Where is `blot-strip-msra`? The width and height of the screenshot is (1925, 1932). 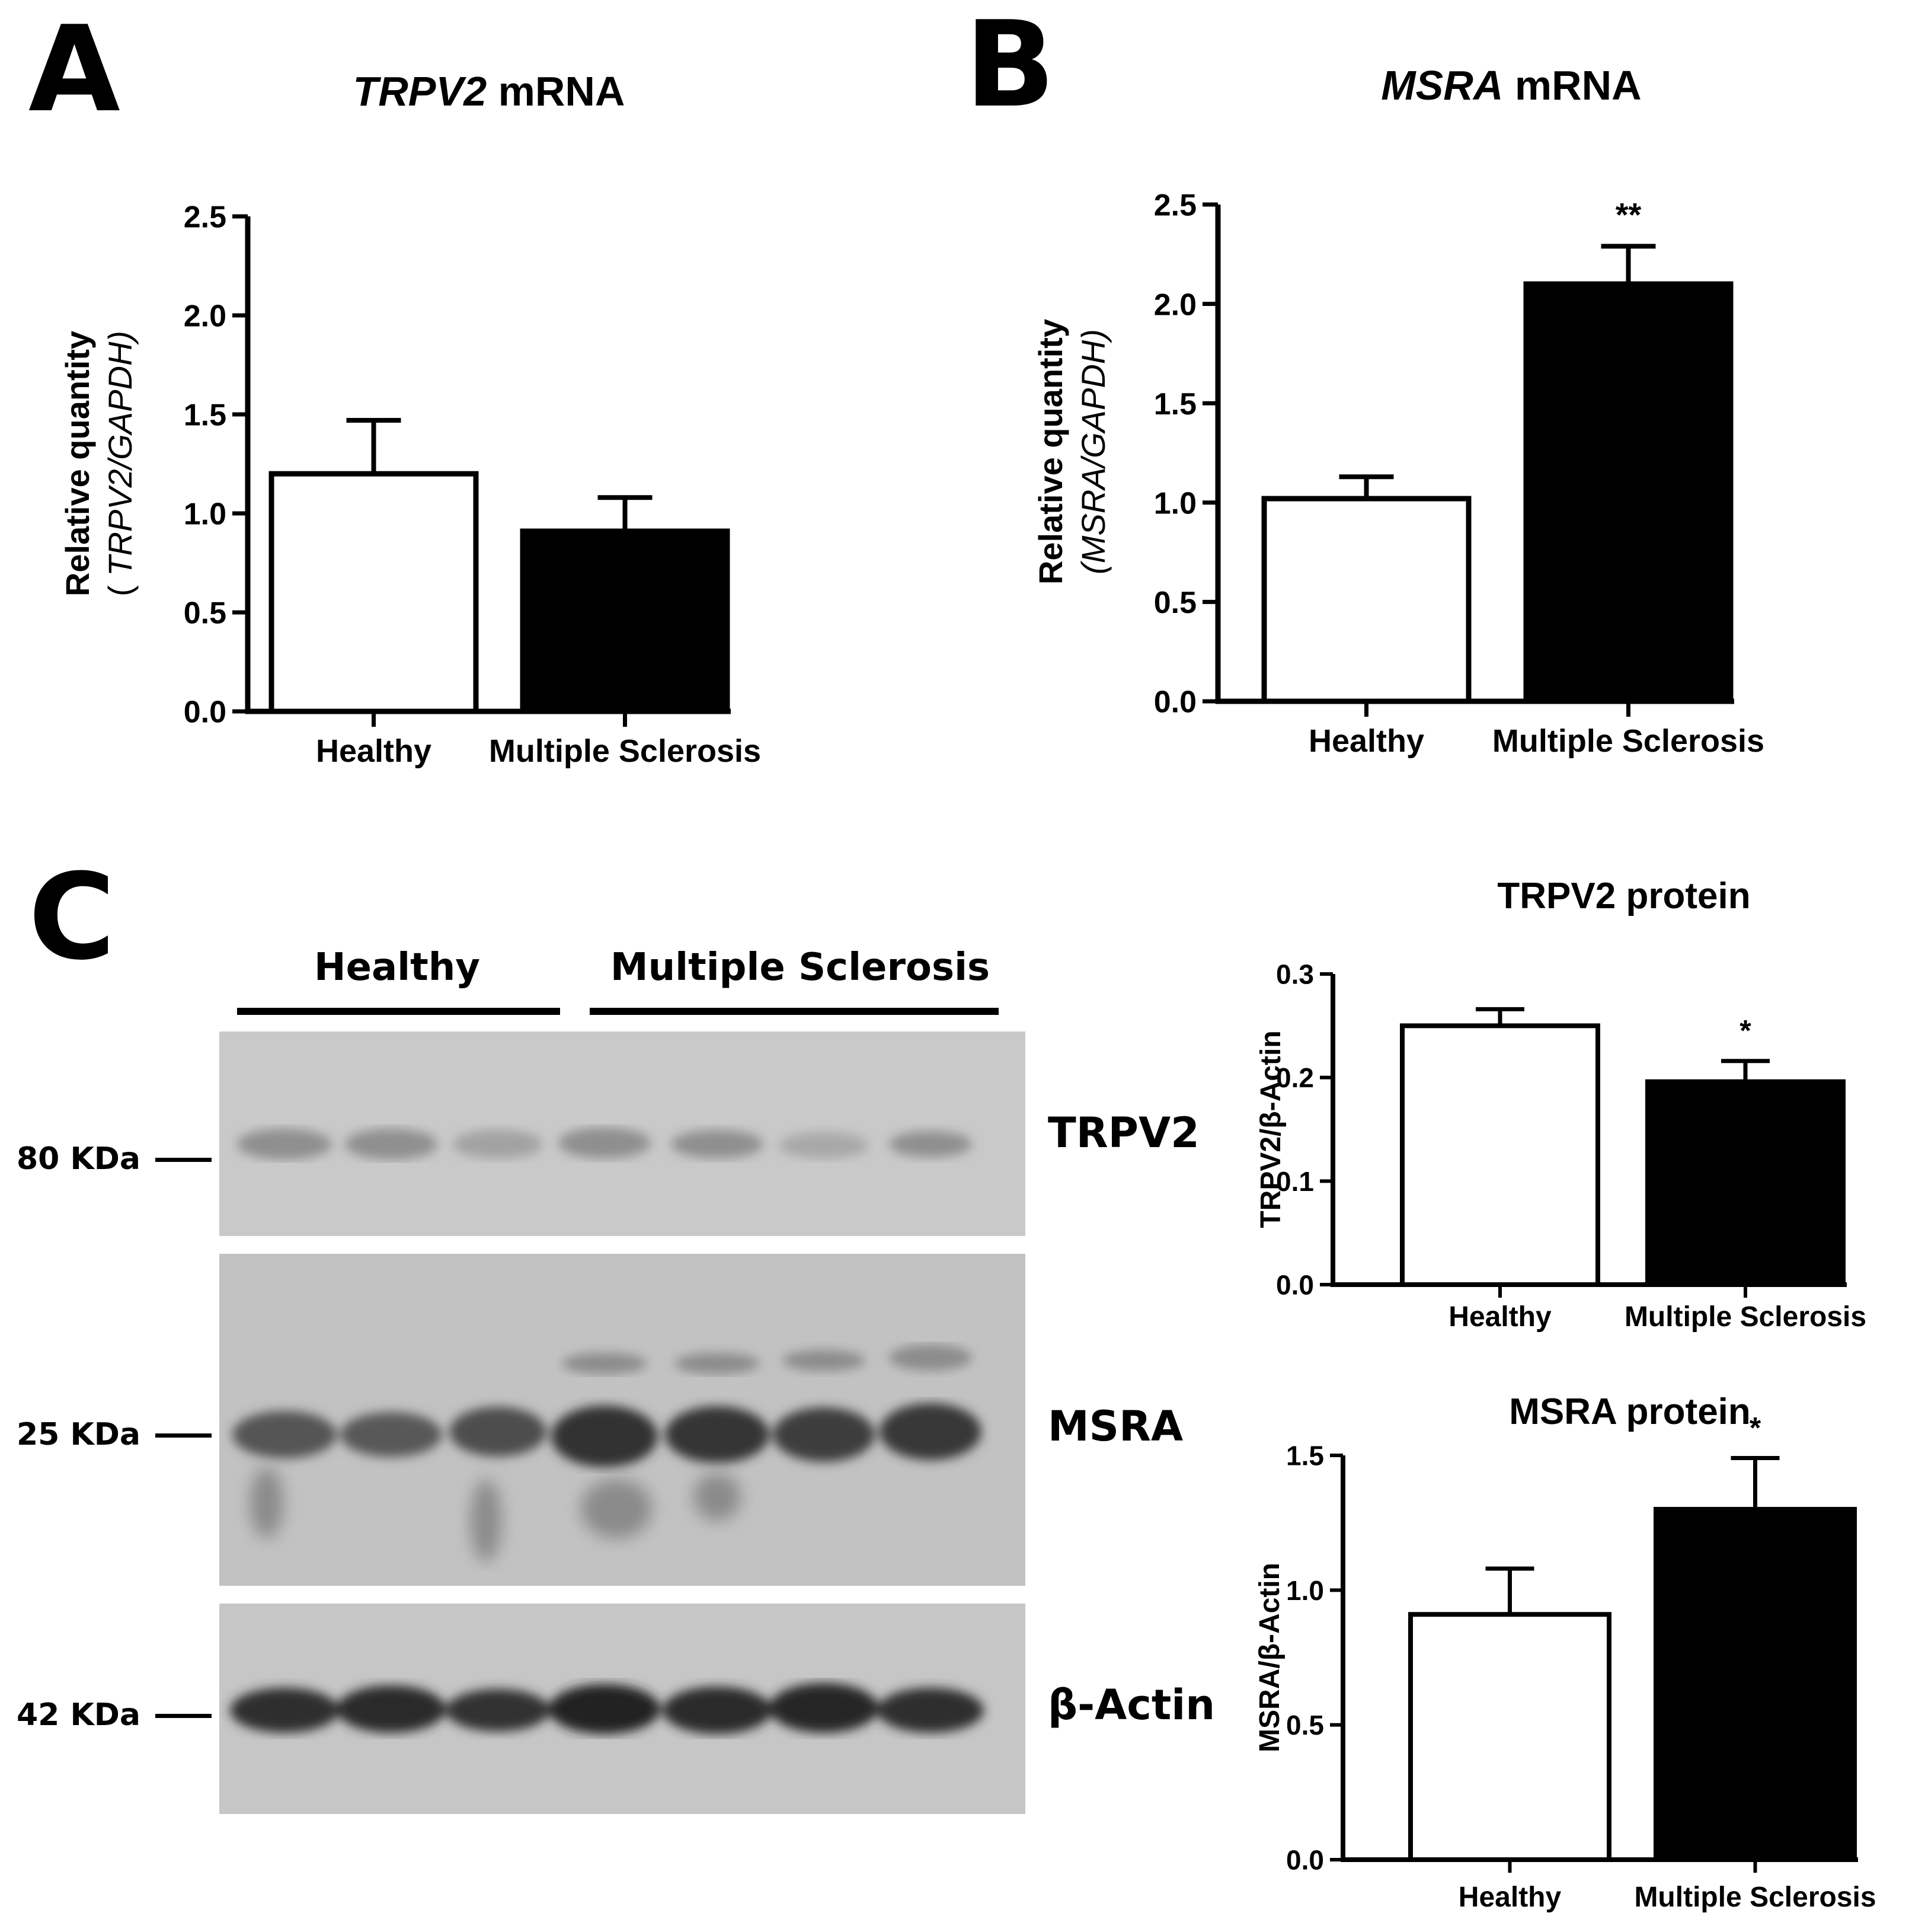
blot-strip-msra is located at coordinates (622, 1420).